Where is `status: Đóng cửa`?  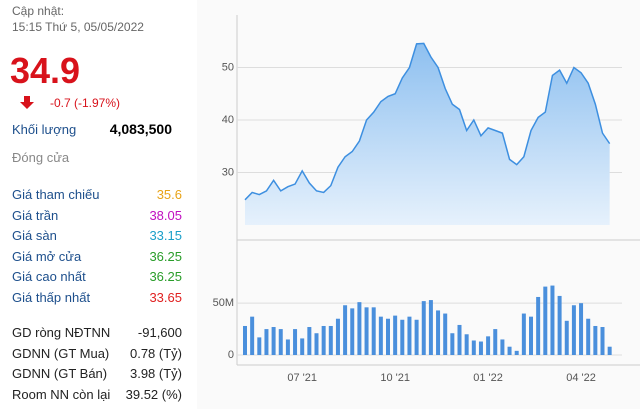
status: Đóng cửa is located at coordinates (41, 157).